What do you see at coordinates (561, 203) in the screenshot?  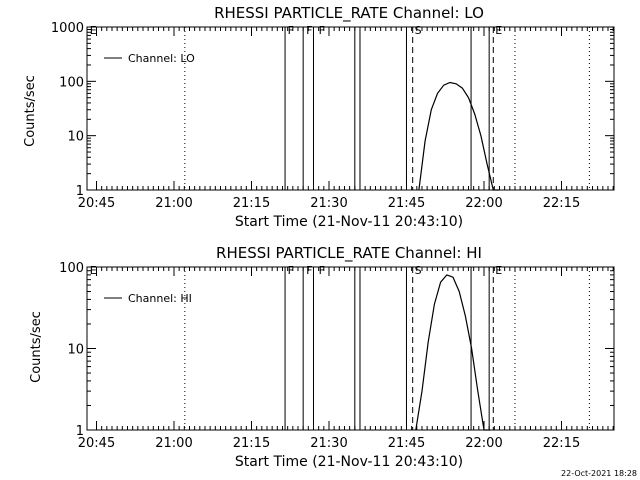 I see `x-tick-label-lo: 22:15` at bounding box center [561, 203].